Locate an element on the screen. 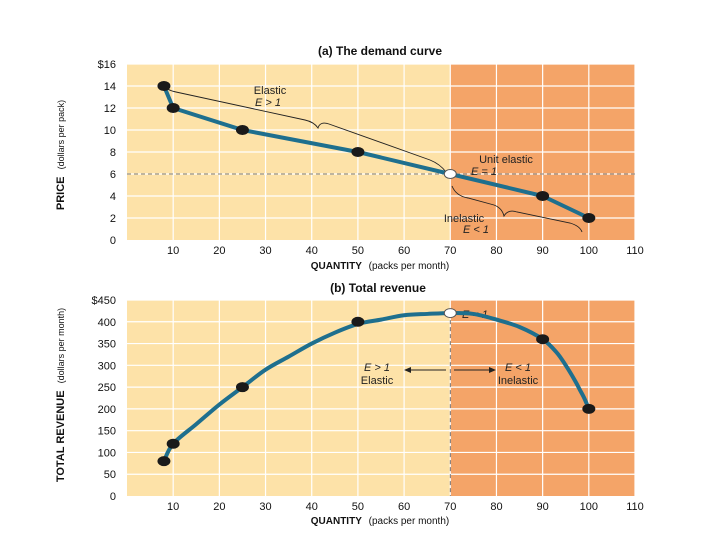  revenue-y-tick-label: 200 is located at coordinates (107, 410).